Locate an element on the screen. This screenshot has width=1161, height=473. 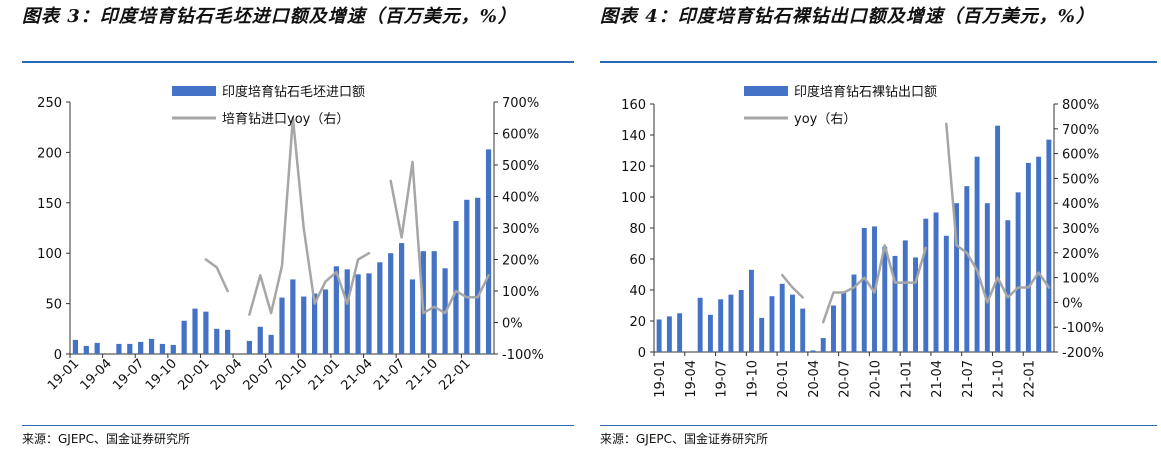
right-axis-tick-label: 700% is located at coordinates (520, 103).